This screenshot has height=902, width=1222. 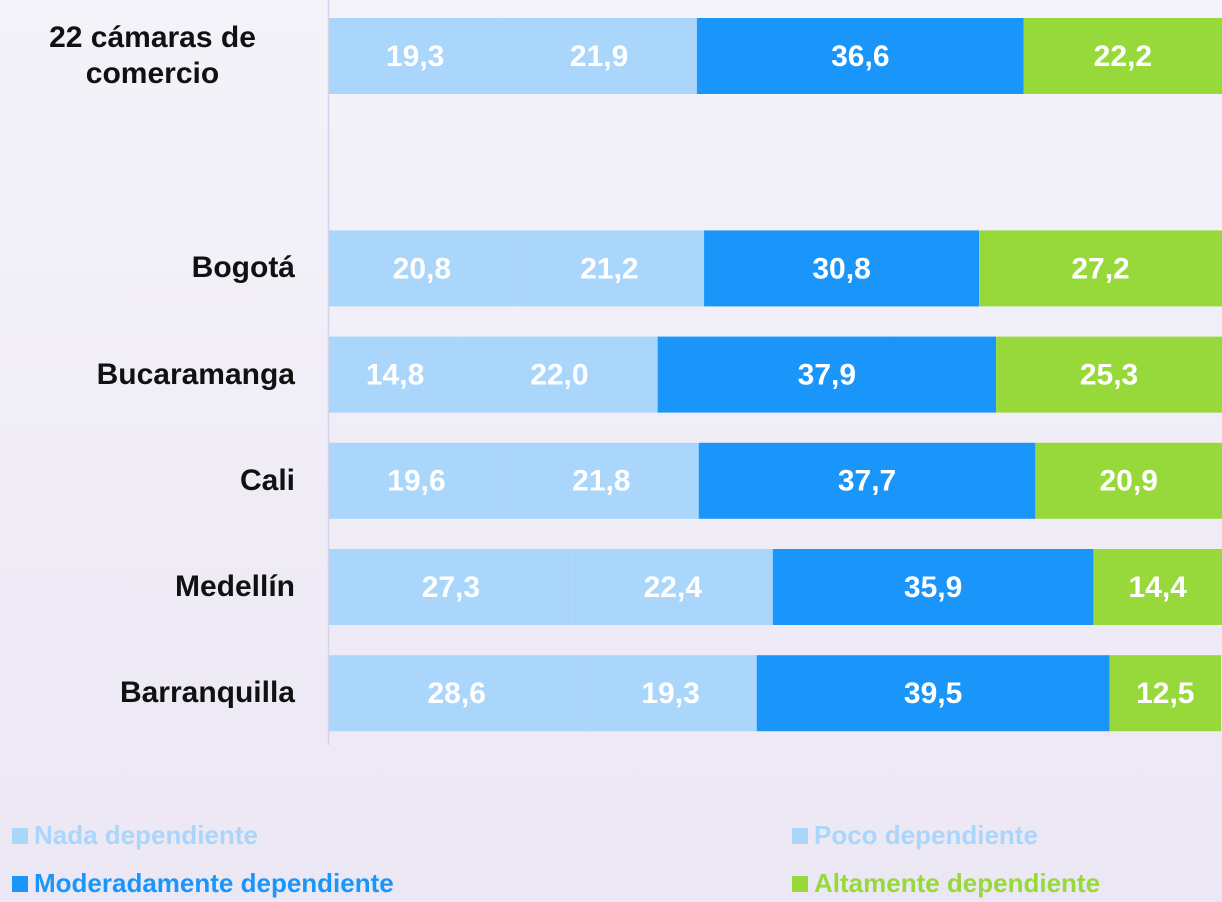 I want to click on data-label: 22,4, so click(x=673, y=587).